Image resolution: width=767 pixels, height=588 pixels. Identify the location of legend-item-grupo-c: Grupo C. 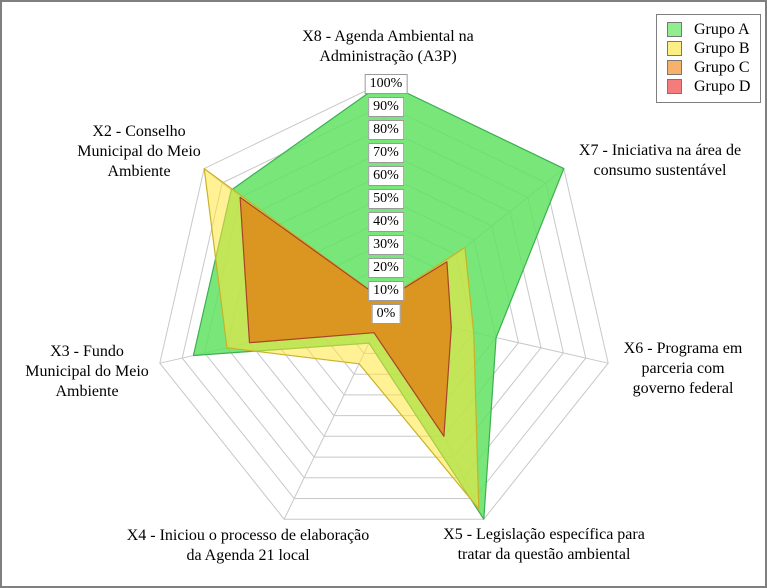
(708, 67).